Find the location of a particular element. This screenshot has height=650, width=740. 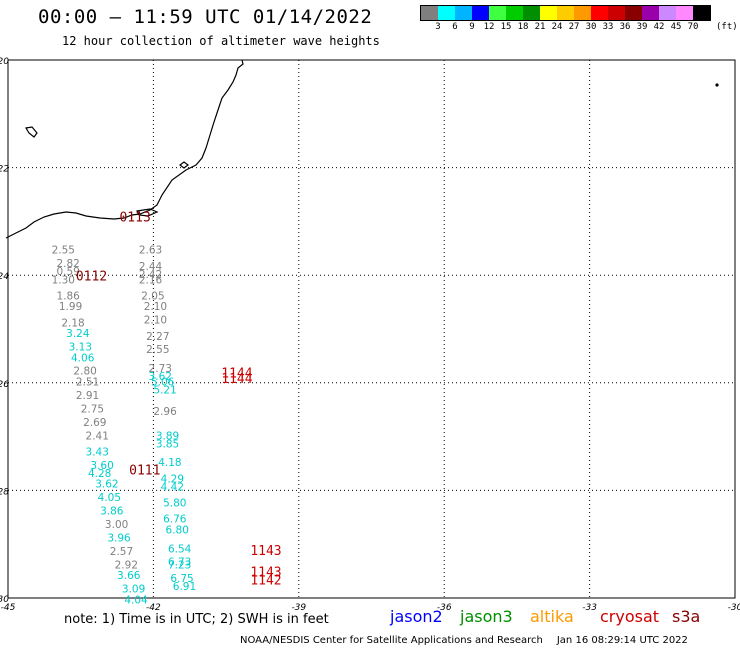

wave-height-value: 3.96 is located at coordinates (119, 539).